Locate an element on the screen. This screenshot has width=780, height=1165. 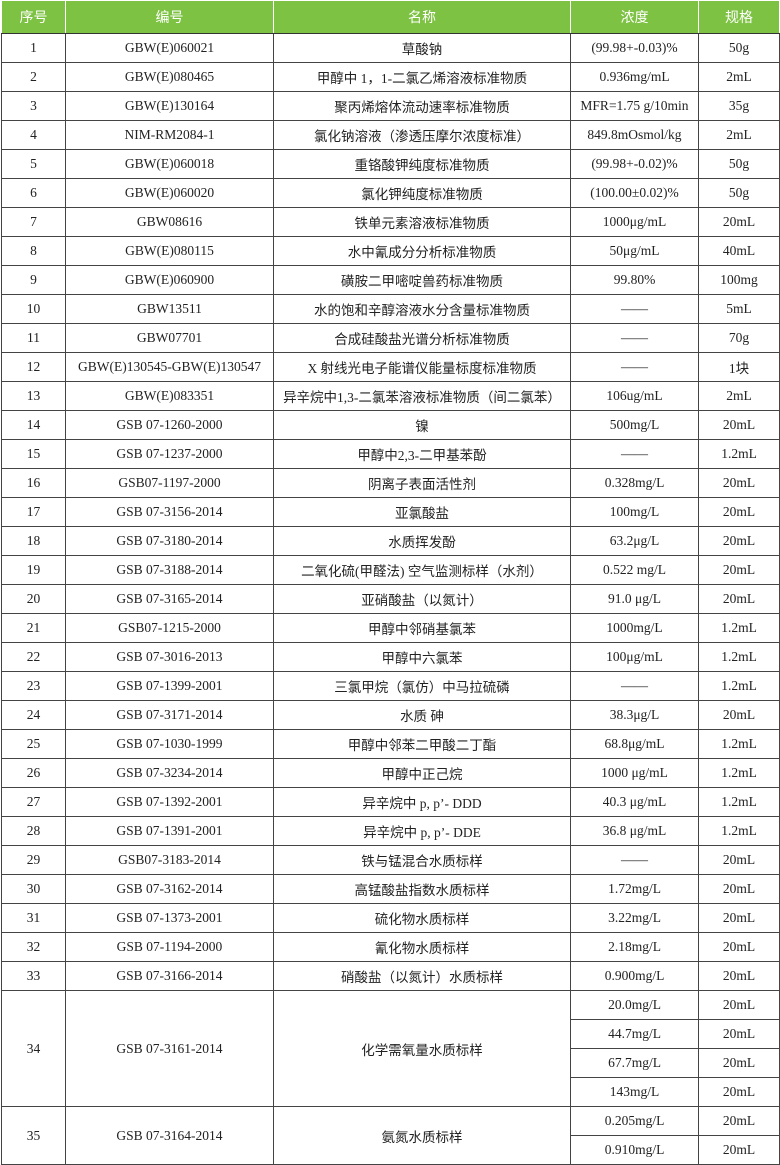
cell-number: 28 is located at coordinates (33, 831).